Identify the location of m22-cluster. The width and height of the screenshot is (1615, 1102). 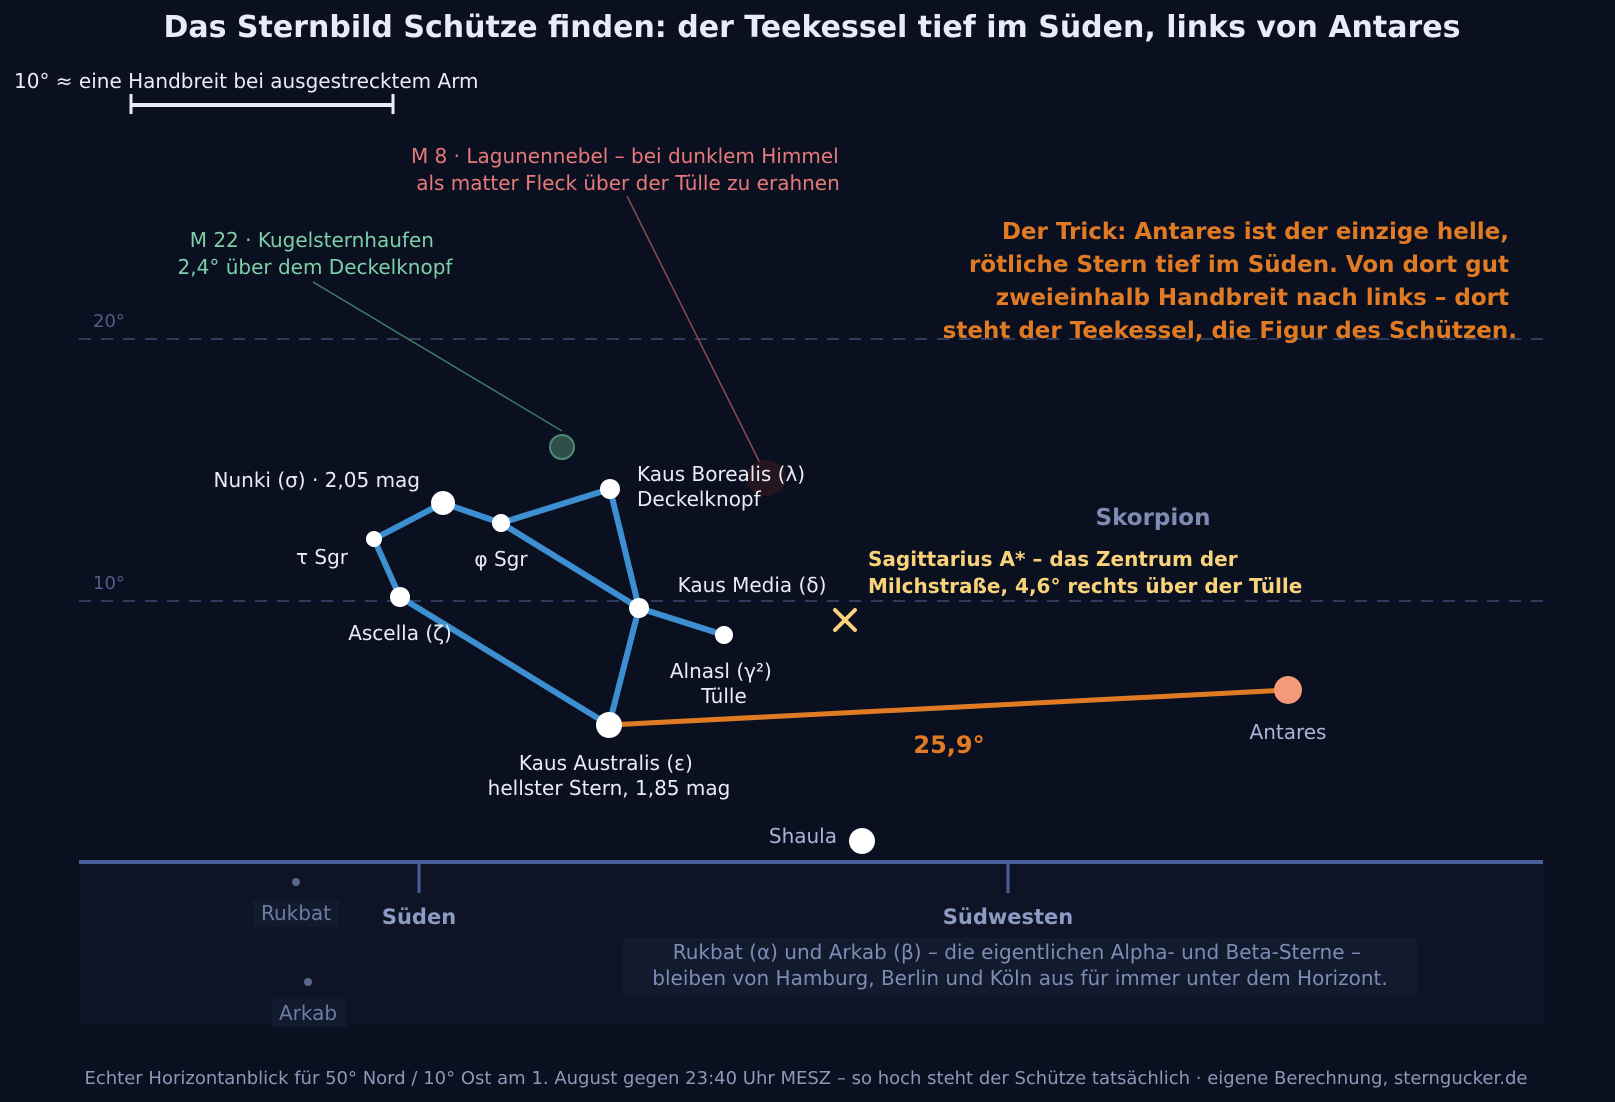
(562, 447).